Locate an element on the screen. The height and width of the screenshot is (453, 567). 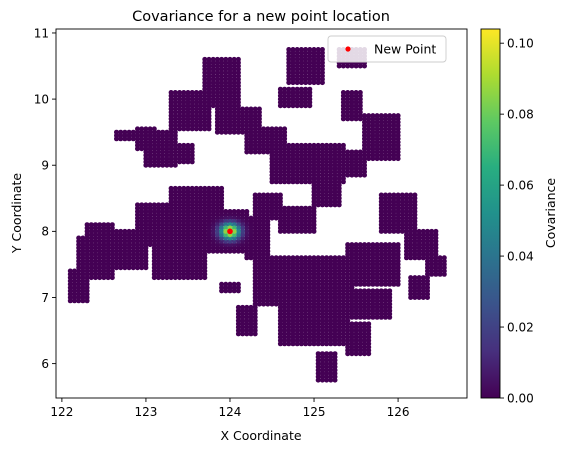
y-tick-label: 10 is located at coordinates (41, 99).